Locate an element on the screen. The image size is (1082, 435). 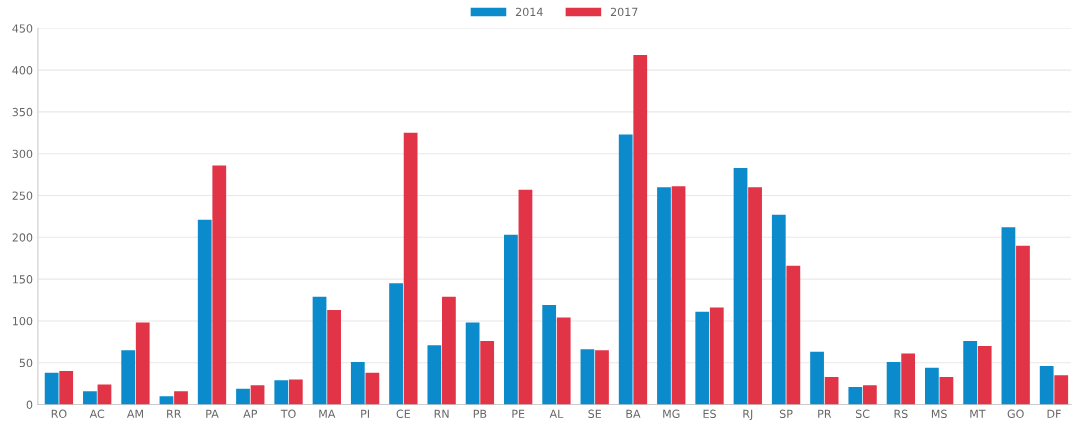
x-tick-label: RS is located at coordinates (901, 414).